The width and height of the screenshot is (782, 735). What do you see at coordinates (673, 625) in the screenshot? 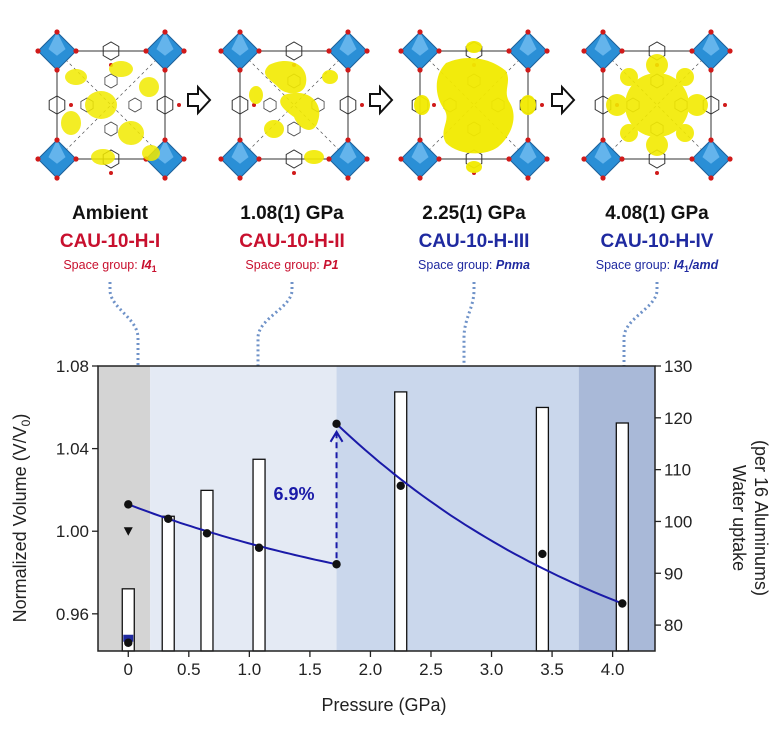
I see `y-right-tick-label: 80` at bounding box center [673, 625].